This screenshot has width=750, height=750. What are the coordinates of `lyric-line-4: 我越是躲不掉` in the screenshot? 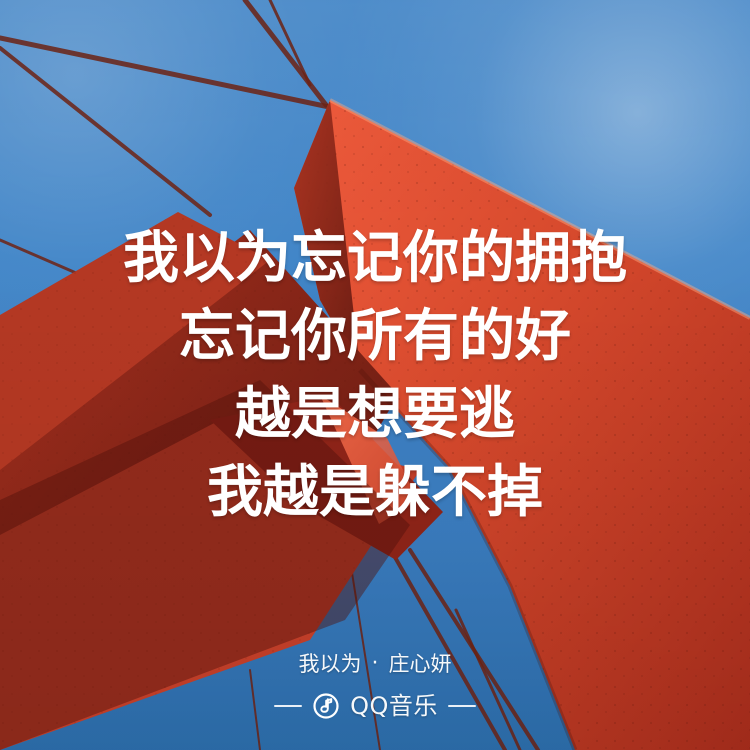 It's located at (375, 492).